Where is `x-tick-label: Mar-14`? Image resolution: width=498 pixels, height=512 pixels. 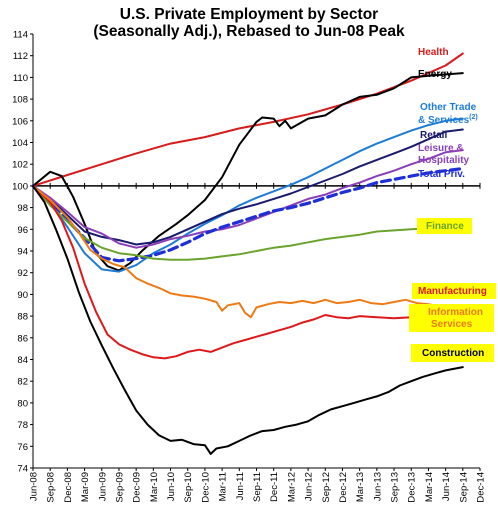 x-tick-label: Mar-14 is located at coordinates (429, 487).